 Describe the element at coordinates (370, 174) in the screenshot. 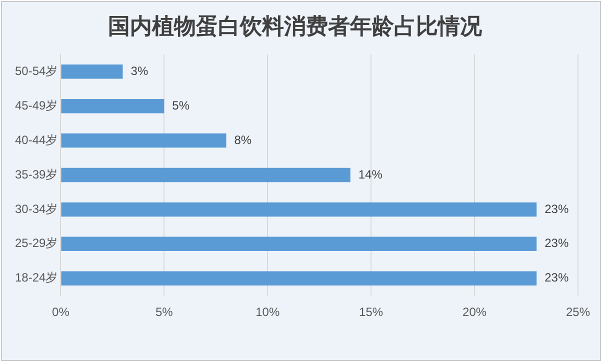

I see `data-label: 14%` at that location.